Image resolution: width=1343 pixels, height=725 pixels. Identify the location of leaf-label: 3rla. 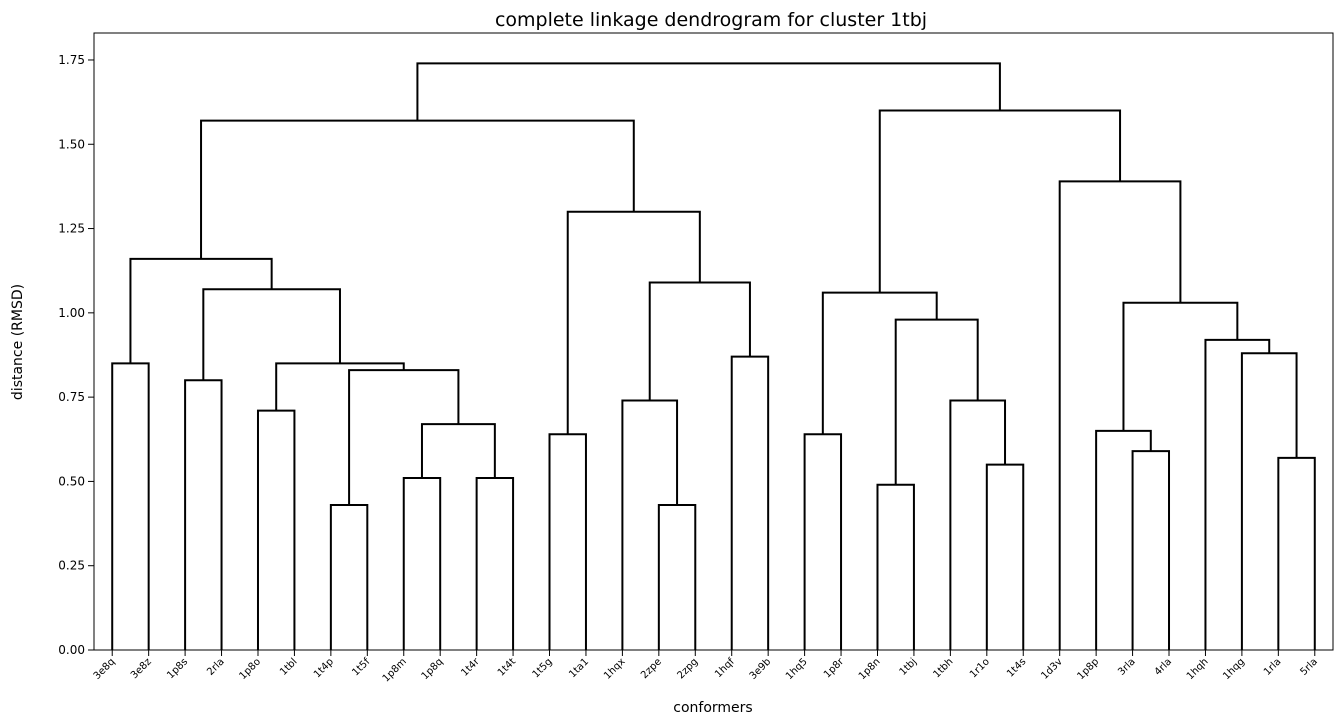
(1126, 666).